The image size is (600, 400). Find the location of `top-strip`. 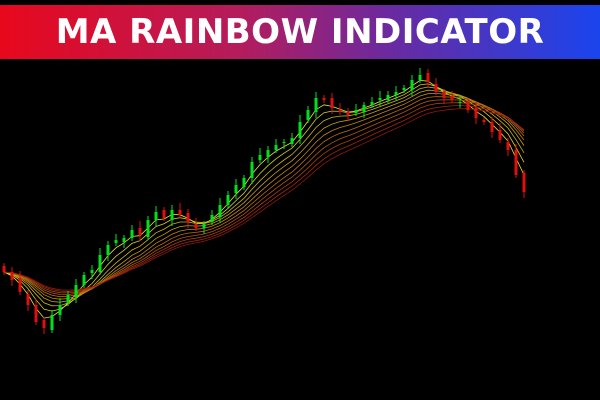

top-strip is located at coordinates (300, 2).